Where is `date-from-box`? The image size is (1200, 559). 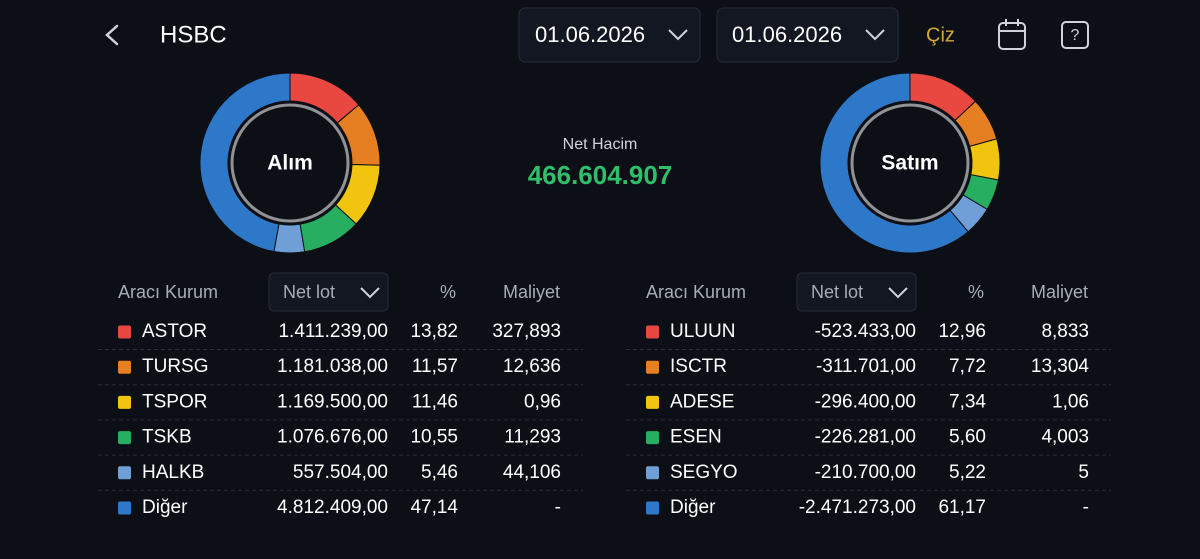 date-from-box is located at coordinates (609, 35).